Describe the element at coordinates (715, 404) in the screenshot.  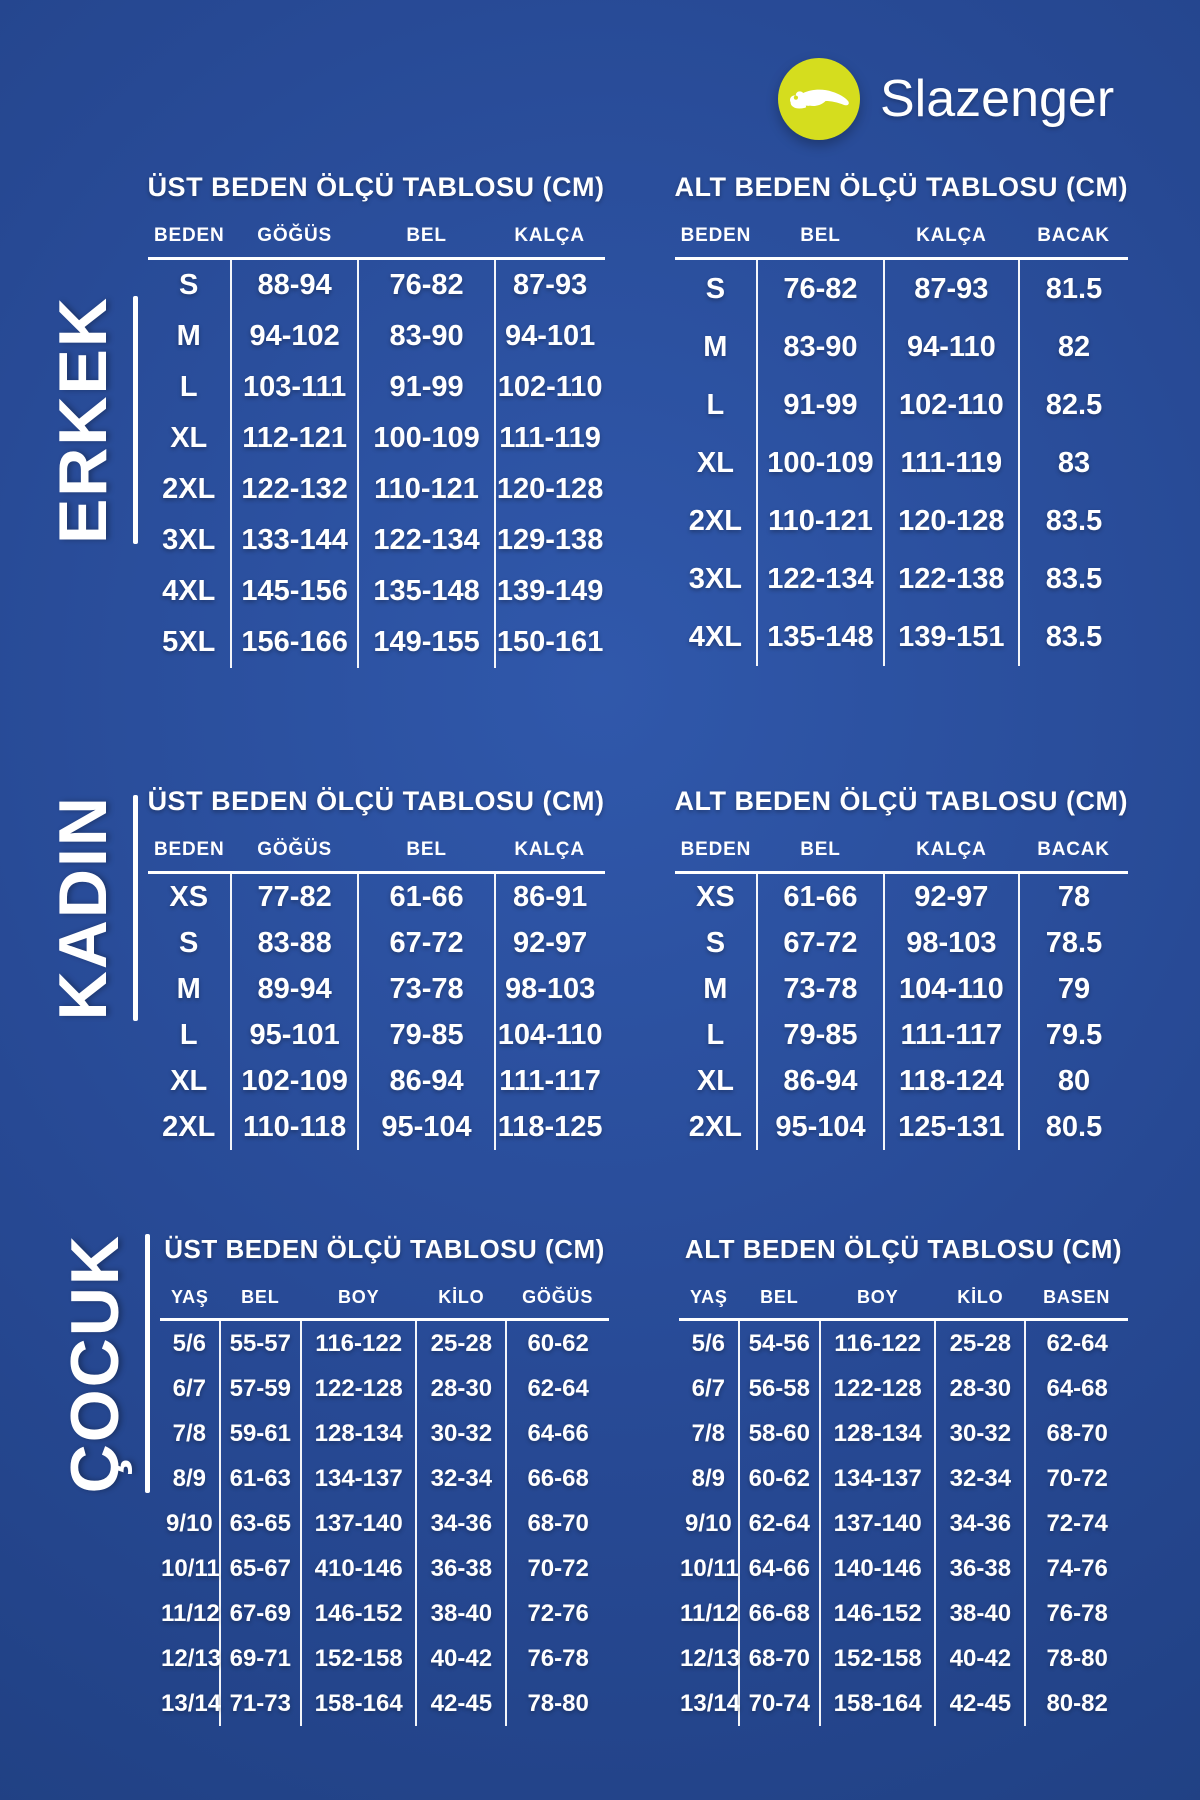
I see `cell: L` at that location.